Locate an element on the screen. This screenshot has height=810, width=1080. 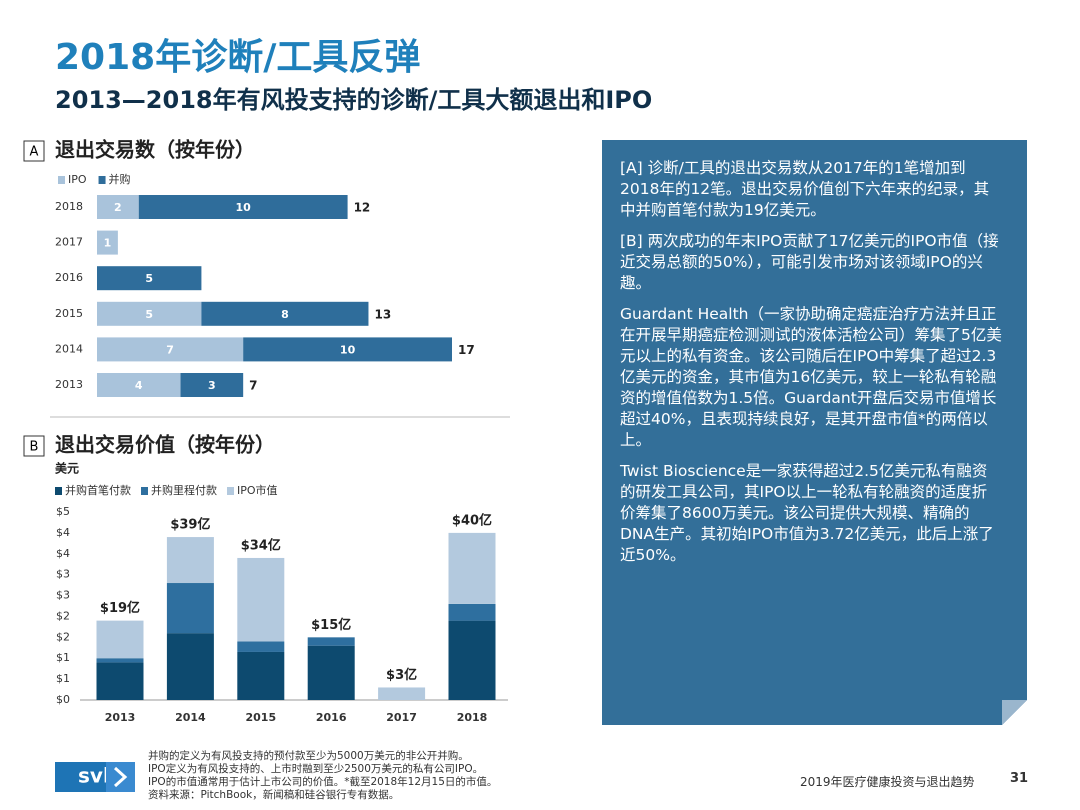
total-label: $39亿 is located at coordinates (190, 525).